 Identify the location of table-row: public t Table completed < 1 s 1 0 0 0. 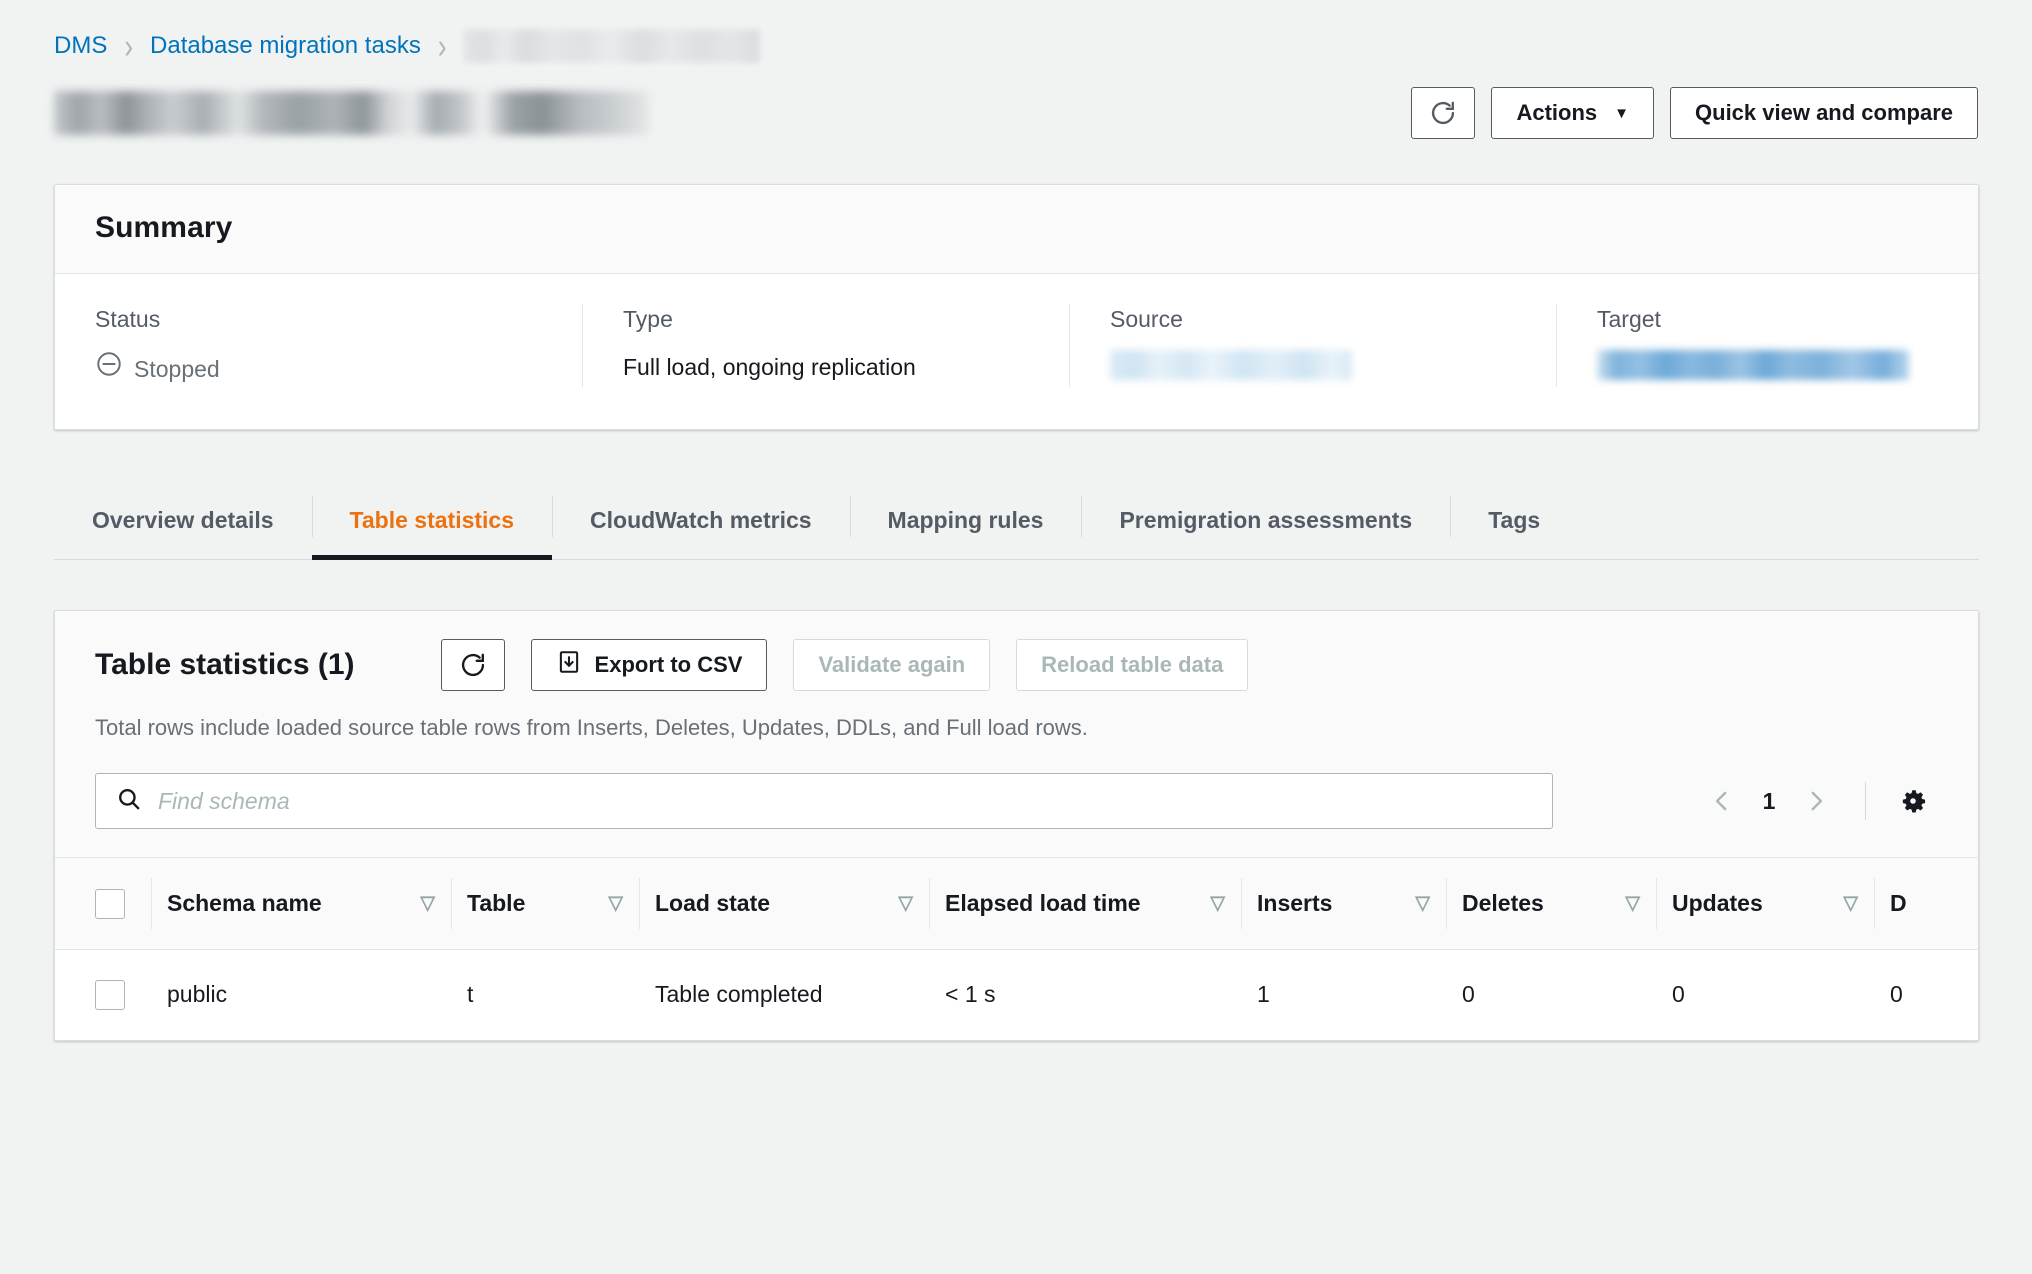
(1016, 994).